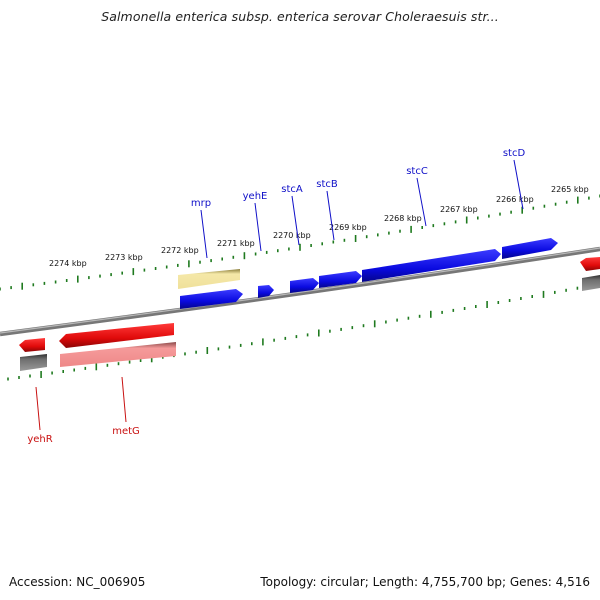 The height and width of the screenshot is (600, 600). What do you see at coordinates (126, 431) in the screenshot?
I see `gene-label-metG: metG` at bounding box center [126, 431].